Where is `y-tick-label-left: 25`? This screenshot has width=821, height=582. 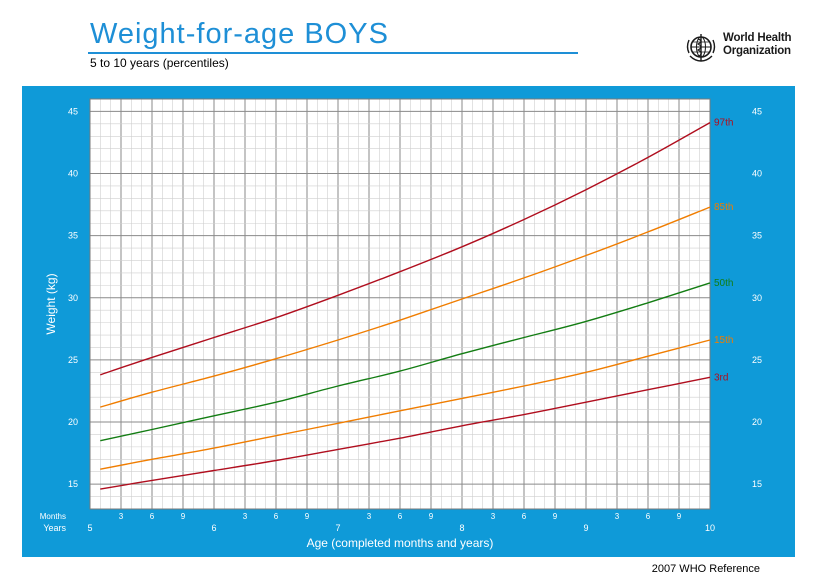
y-tick-label-left: 25 is located at coordinates (73, 360).